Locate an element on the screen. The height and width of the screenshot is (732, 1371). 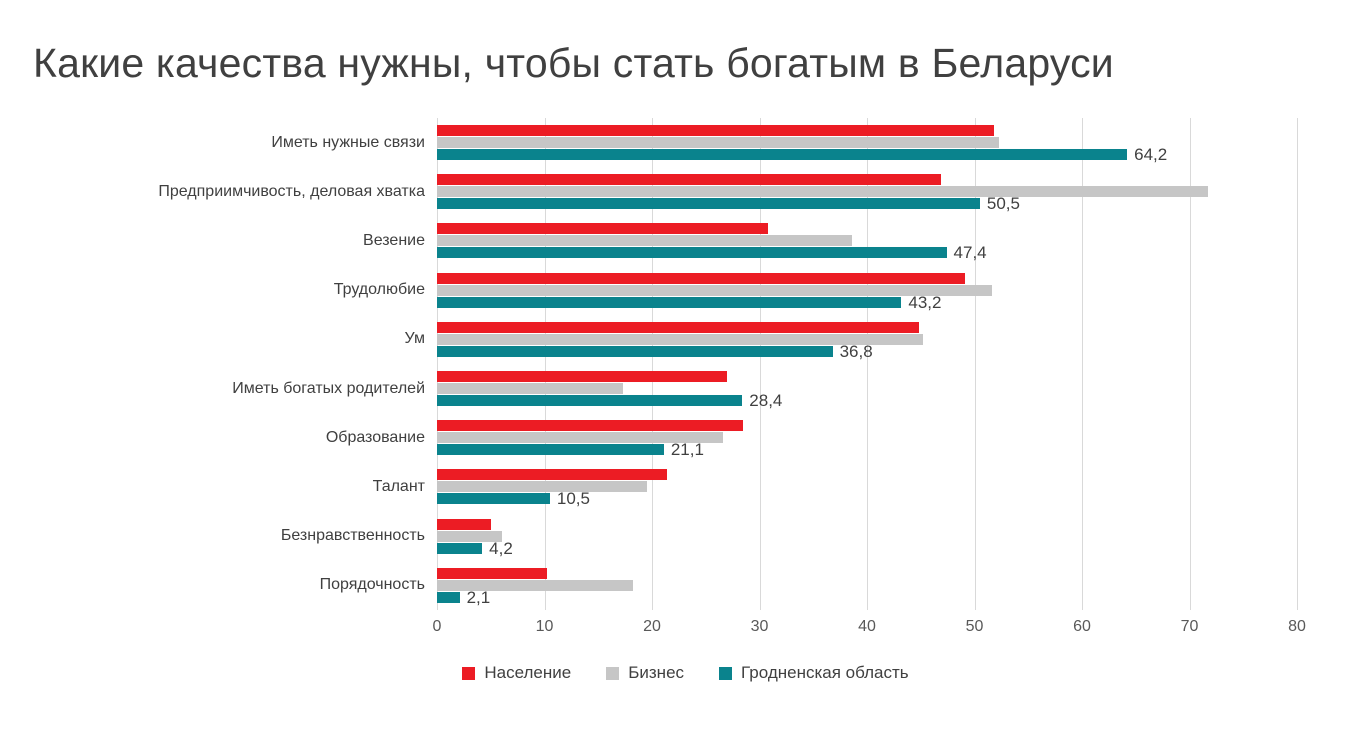
axis-tick-label: 0 is located at coordinates (437, 626).